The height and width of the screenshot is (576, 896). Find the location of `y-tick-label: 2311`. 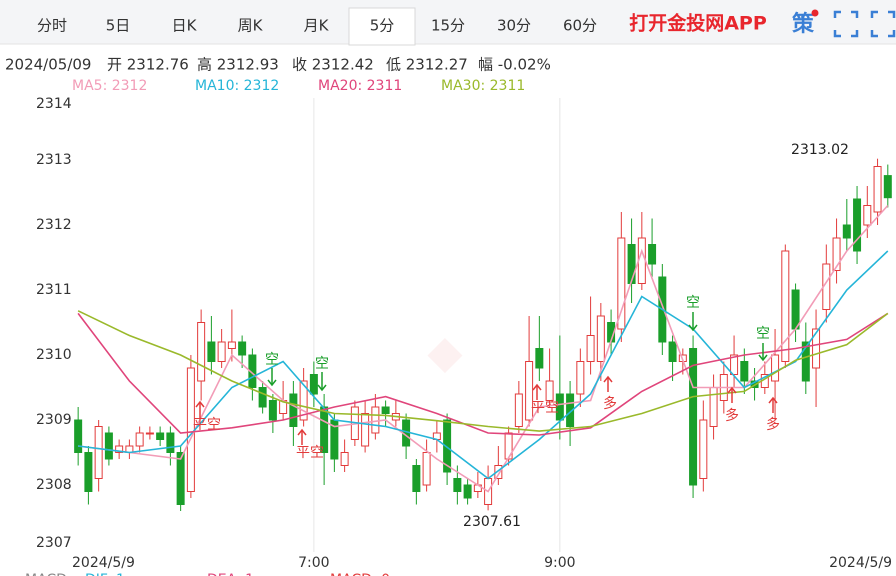

y-tick-label: 2311 is located at coordinates (54, 290).